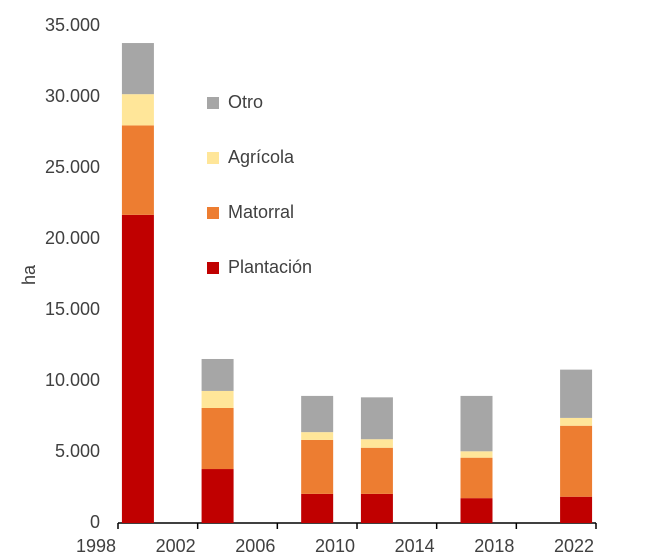 The image size is (646, 558). Describe the element at coordinates (72, 25) in the screenshot. I see `y-tick-label: 35.000` at that location.